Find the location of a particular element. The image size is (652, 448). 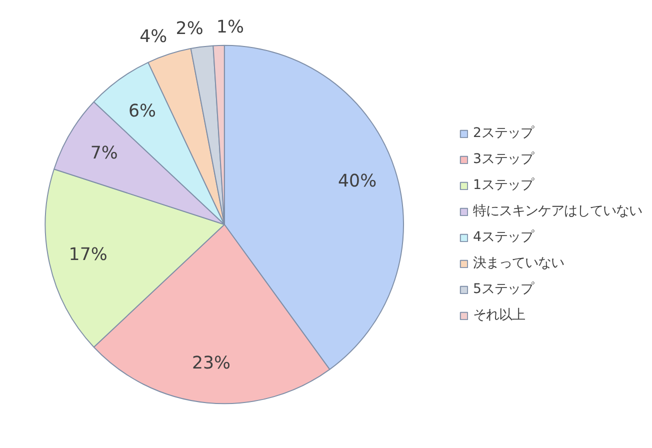

legend-label: 3ステップ is located at coordinates (503, 159).